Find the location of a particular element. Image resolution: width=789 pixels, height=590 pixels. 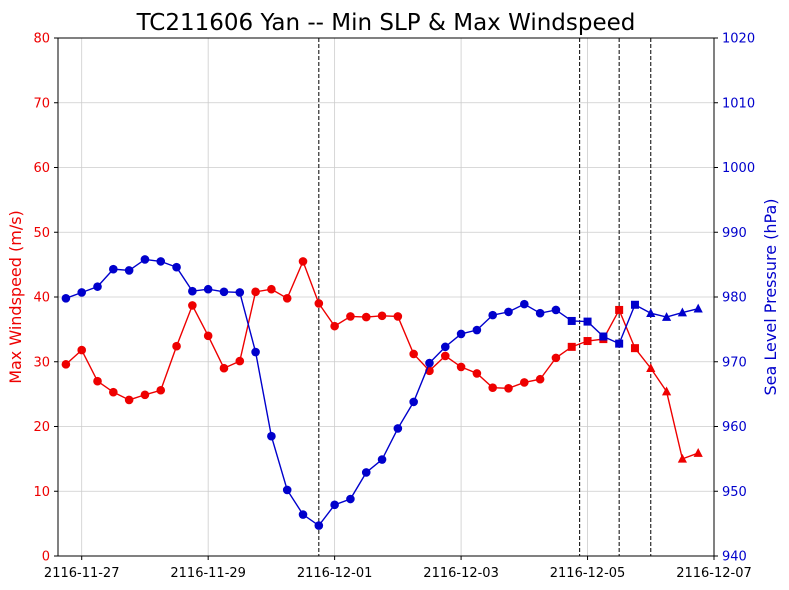

y-tick-label-right: 950 is located at coordinates (734, 492).